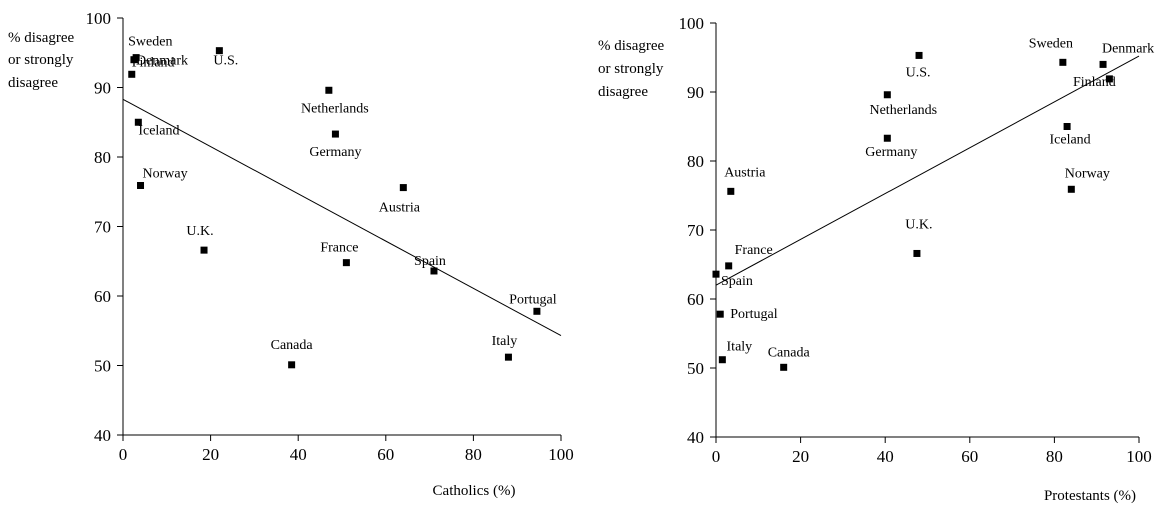  Describe the element at coordinates (1090, 496) in the screenshot. I see `x-axis-title: Protestants (%)` at that location.